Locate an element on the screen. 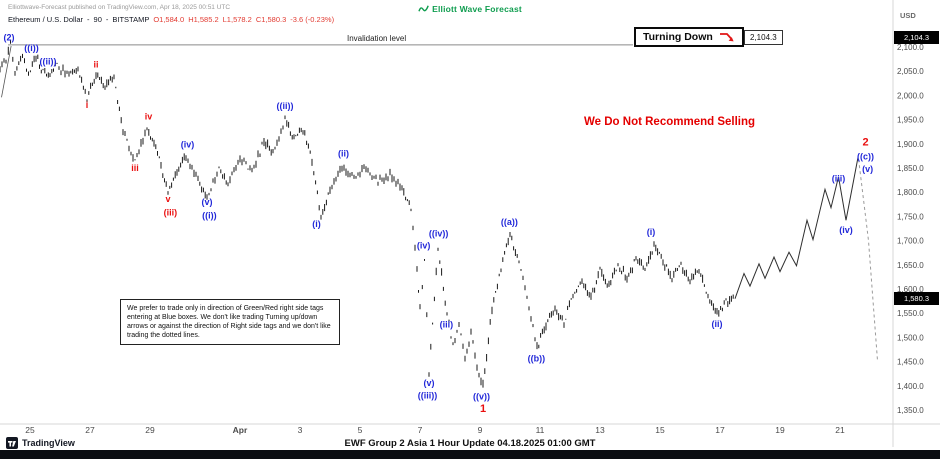 The height and width of the screenshot is (459, 940). time-tick: 9 is located at coordinates (480, 430).